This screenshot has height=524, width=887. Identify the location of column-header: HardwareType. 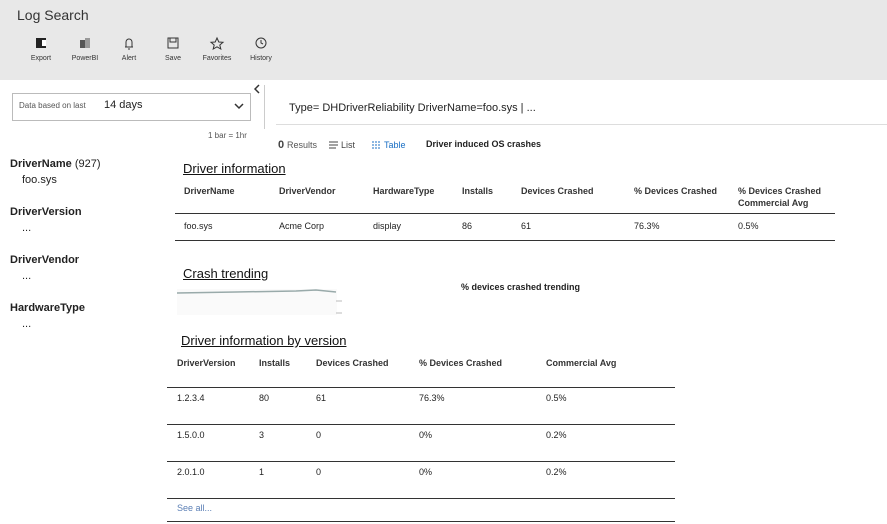
(404, 191).